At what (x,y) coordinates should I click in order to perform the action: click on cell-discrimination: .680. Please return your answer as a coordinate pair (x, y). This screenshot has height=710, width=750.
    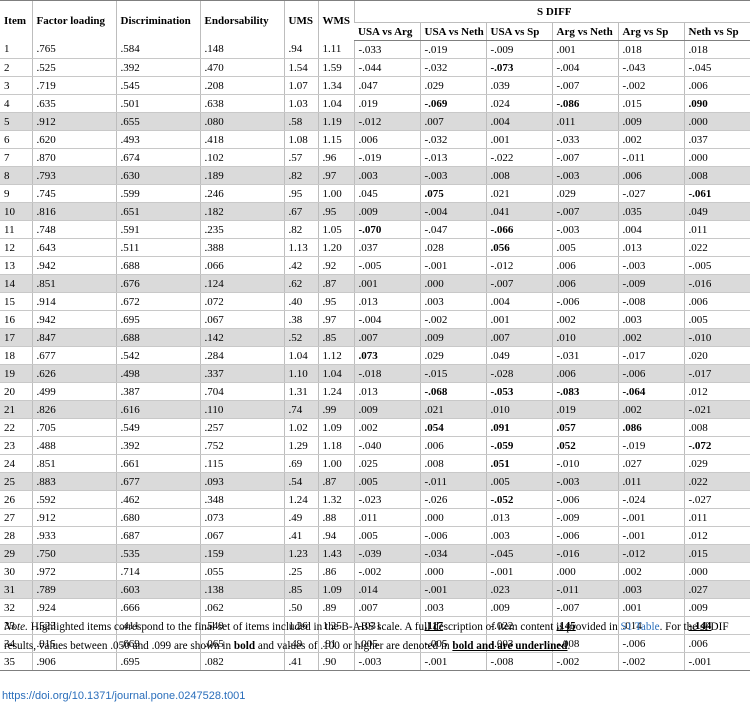
    Looking at the image, I should click on (157, 517).